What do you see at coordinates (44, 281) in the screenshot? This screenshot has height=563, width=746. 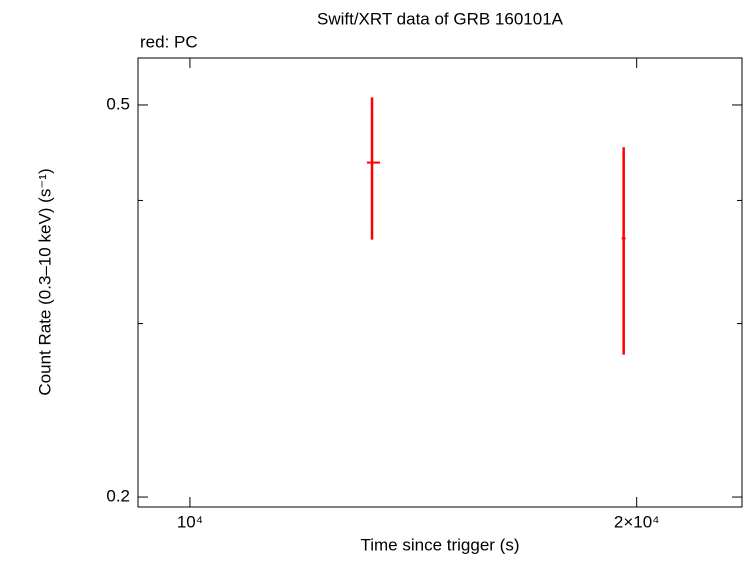 I see `y-axis-label: Count Rate (0.3–10 keV) (s⁻¹)` at bounding box center [44, 281].